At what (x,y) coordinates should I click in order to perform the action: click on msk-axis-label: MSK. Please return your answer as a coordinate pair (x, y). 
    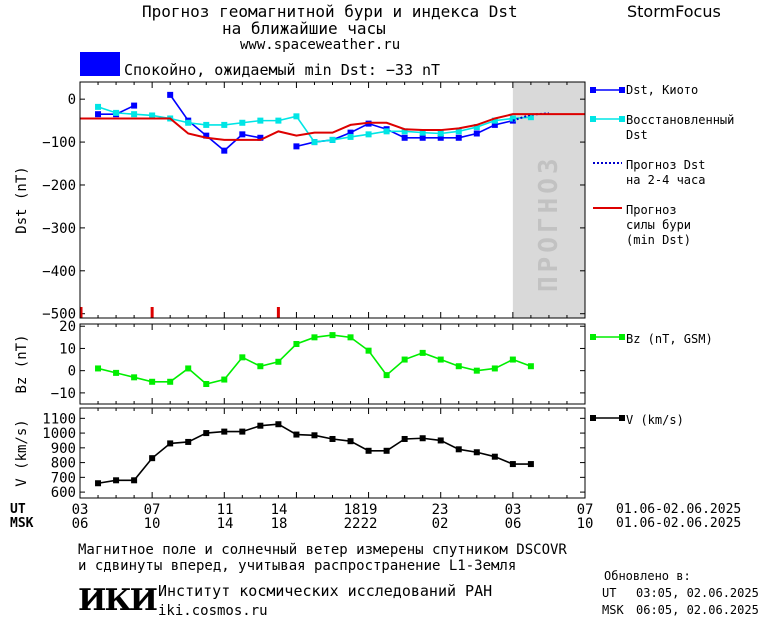
    Looking at the image, I should click on (22, 523).